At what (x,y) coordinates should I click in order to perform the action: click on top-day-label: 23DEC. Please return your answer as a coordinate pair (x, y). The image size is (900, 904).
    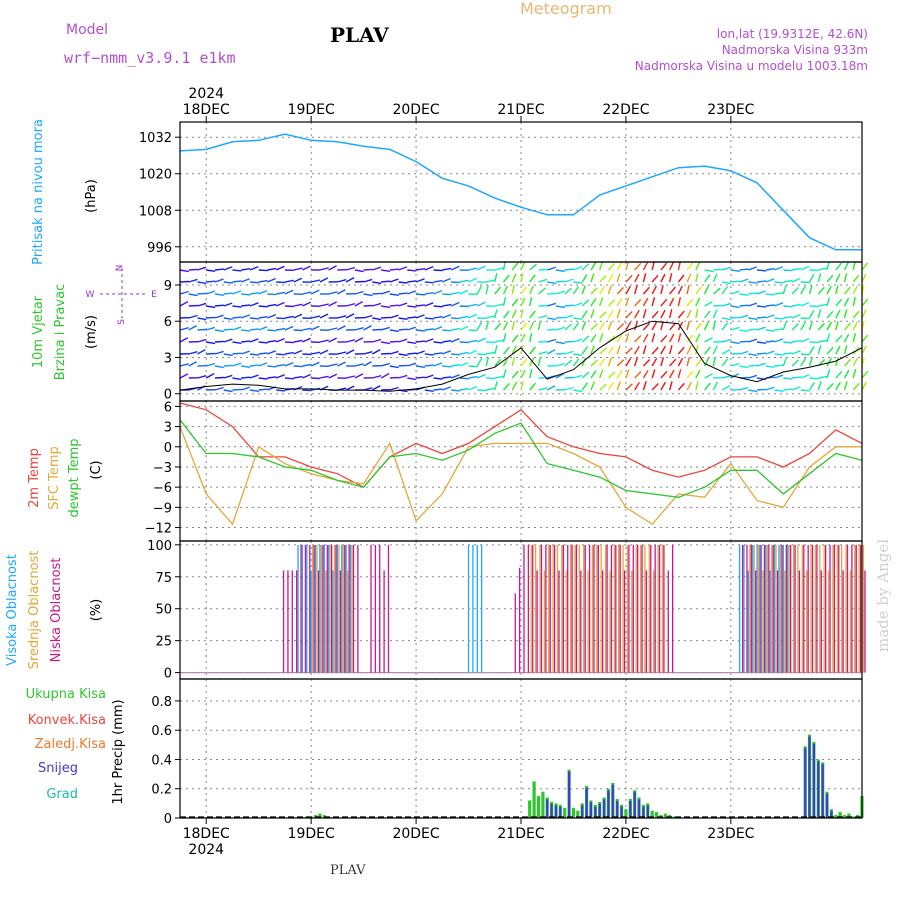
    Looking at the image, I should click on (730, 110).